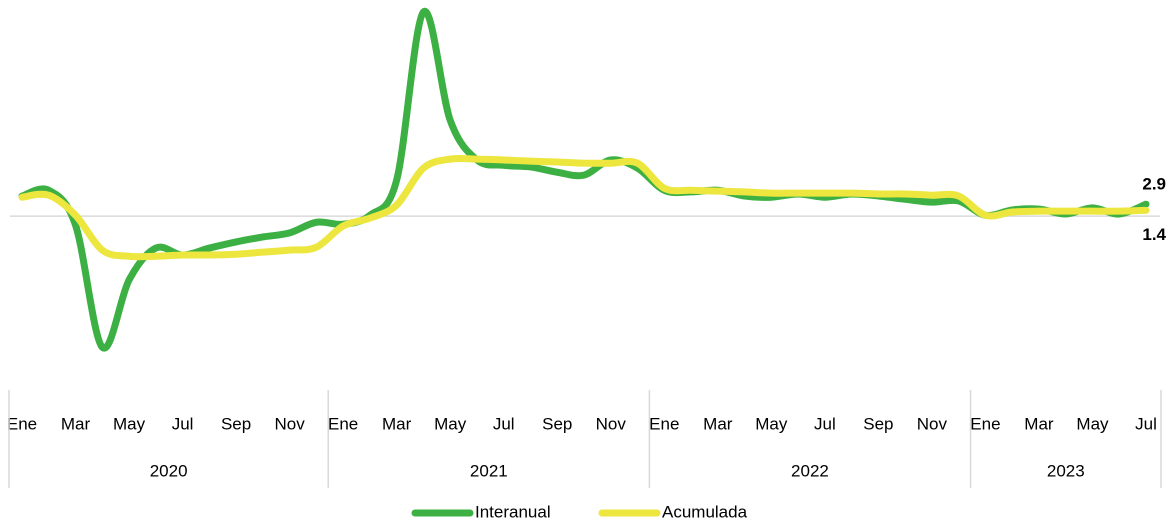 This screenshot has width=1172, height=532. I want to click on year-label: 2022, so click(810, 470).